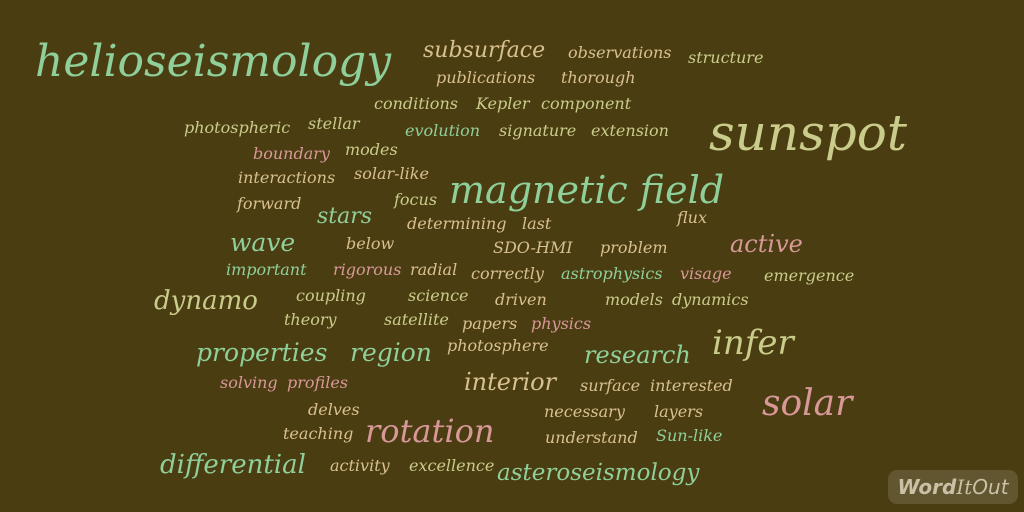  Describe the element at coordinates (610, 385) in the screenshot. I see `cloud-word: surface` at that location.